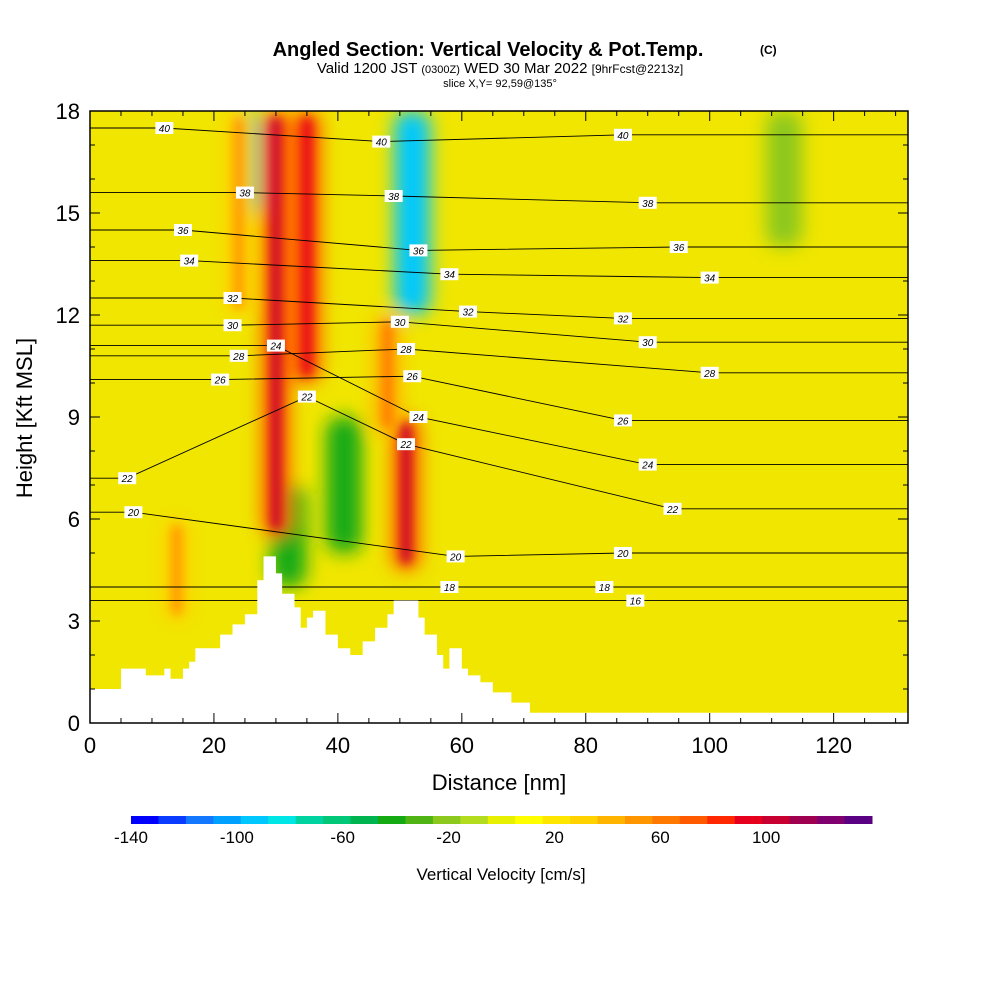  What do you see at coordinates (232, 325) in the screenshot?
I see `theta-label-15: 30` at bounding box center [232, 325].